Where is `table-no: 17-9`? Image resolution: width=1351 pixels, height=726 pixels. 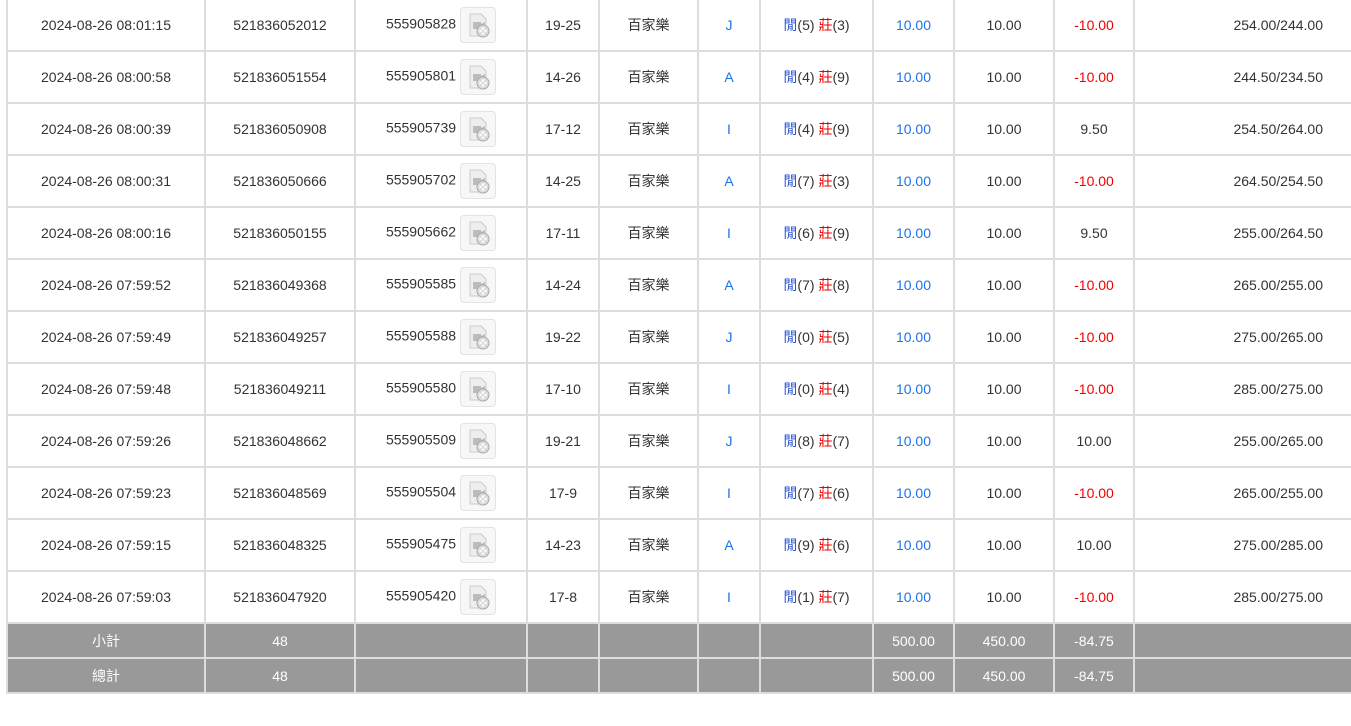
table-no: 17-9 is located at coordinates (563, 493).